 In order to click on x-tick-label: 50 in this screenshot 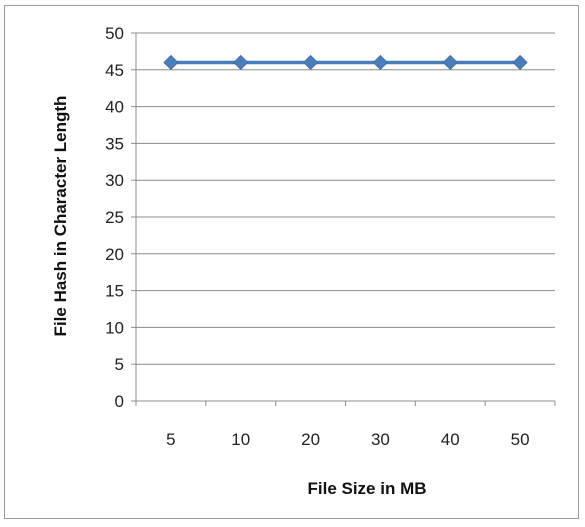, I will do `click(520, 439)`.